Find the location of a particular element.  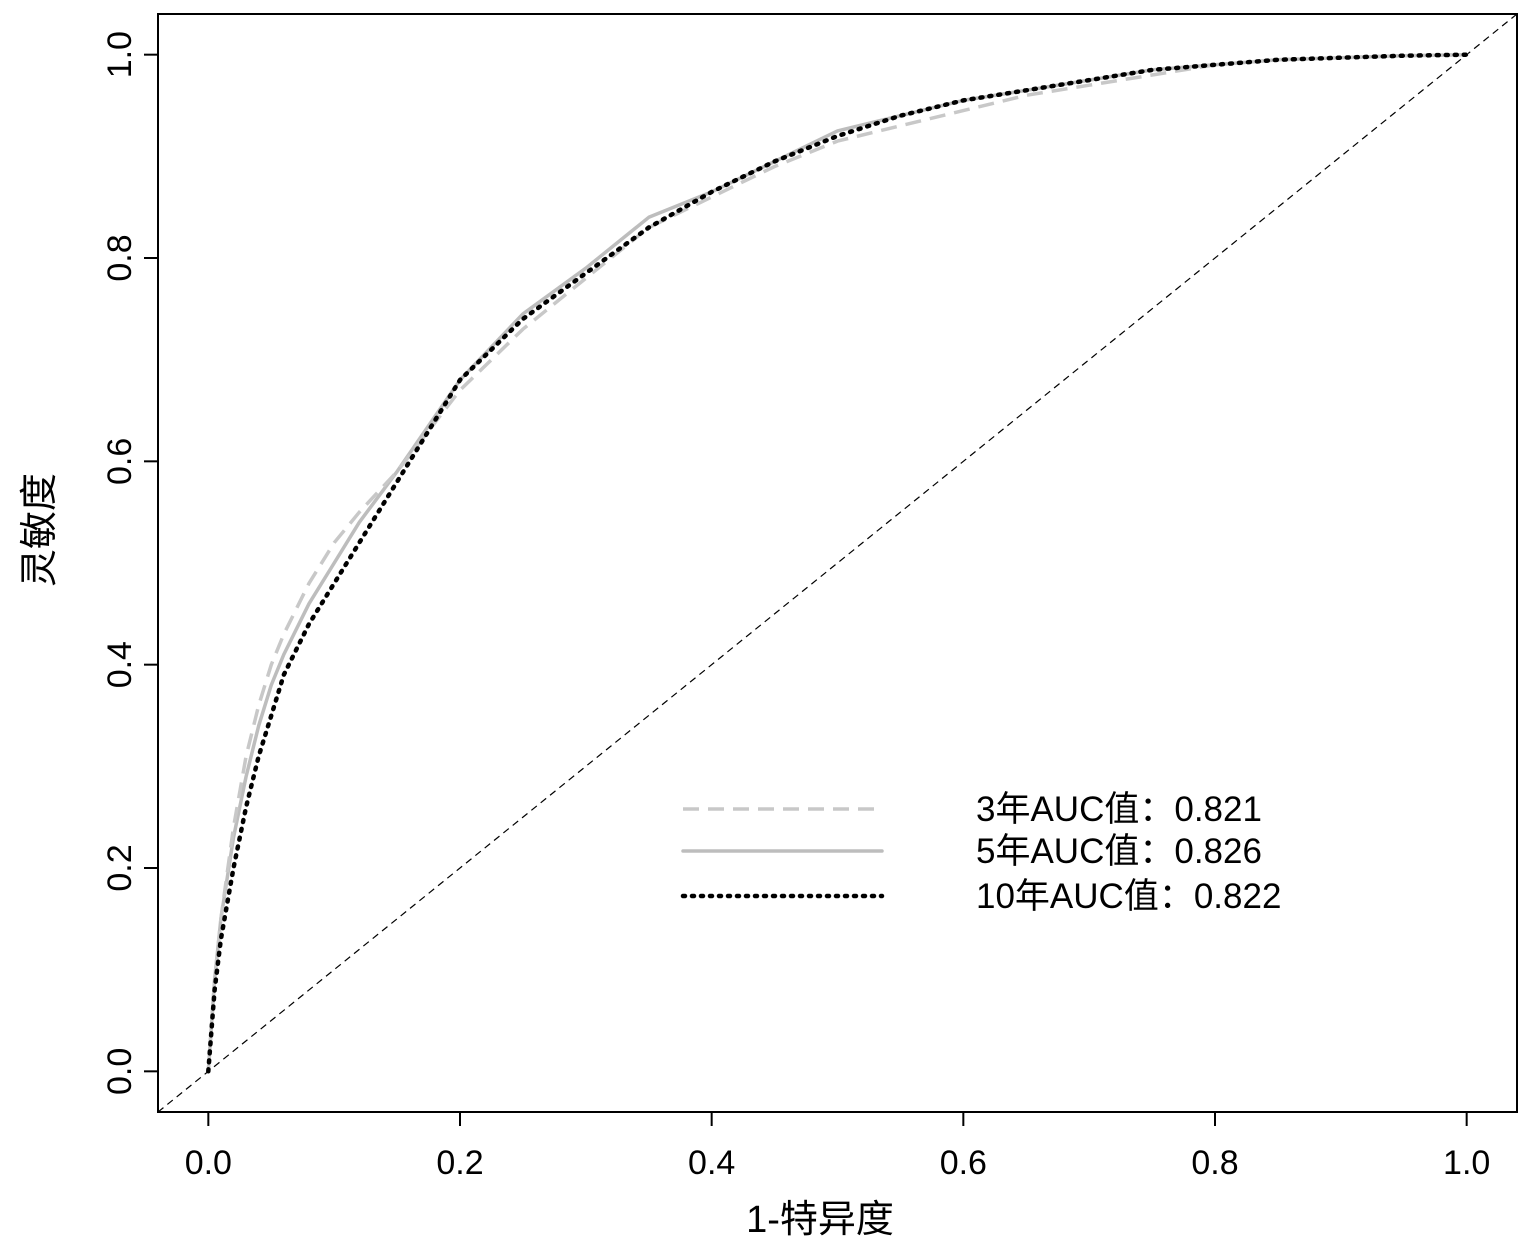

x-tick-label: 0.0 is located at coordinates (208, 1163).